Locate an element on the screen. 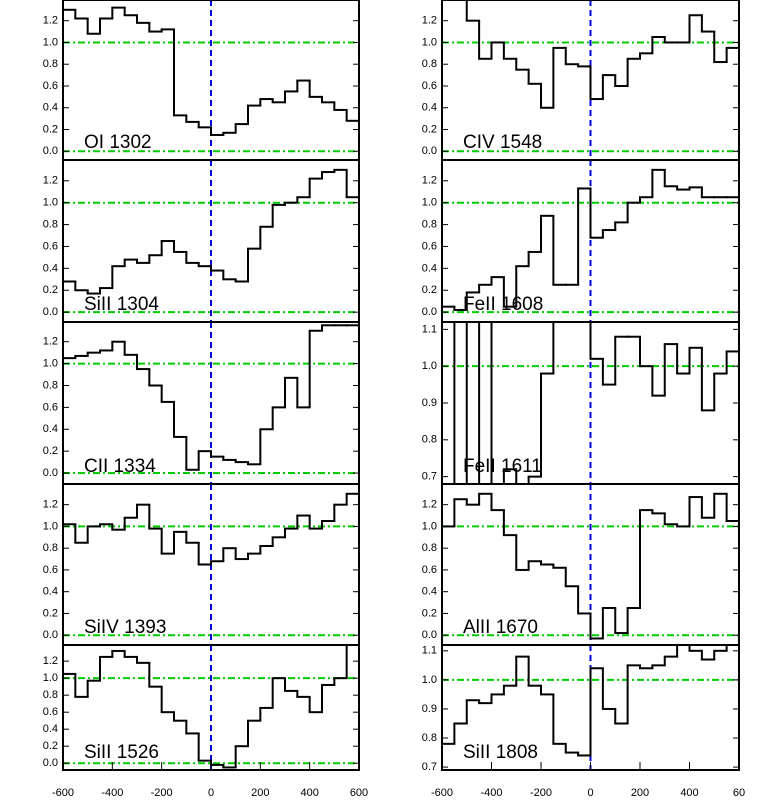 This screenshot has width=761, height=812. panel: 0.0 0.2 0.4 0.6 0.8 1.0 1.2 CIV 1548 is located at coordinates (581, 80).